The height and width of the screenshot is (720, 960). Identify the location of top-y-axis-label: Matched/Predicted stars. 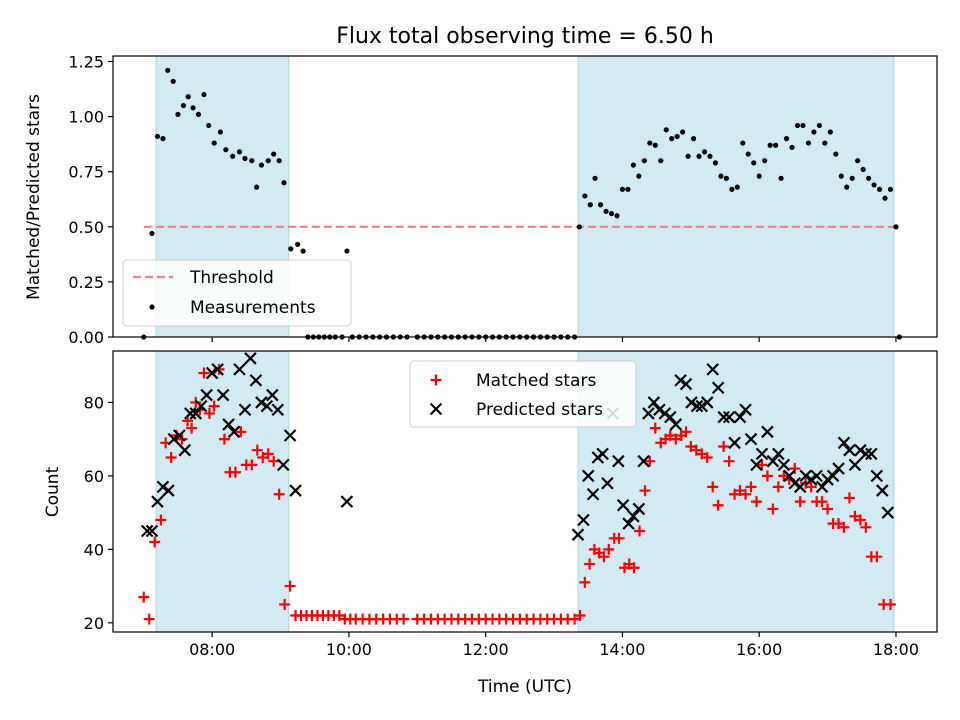
(34, 197).